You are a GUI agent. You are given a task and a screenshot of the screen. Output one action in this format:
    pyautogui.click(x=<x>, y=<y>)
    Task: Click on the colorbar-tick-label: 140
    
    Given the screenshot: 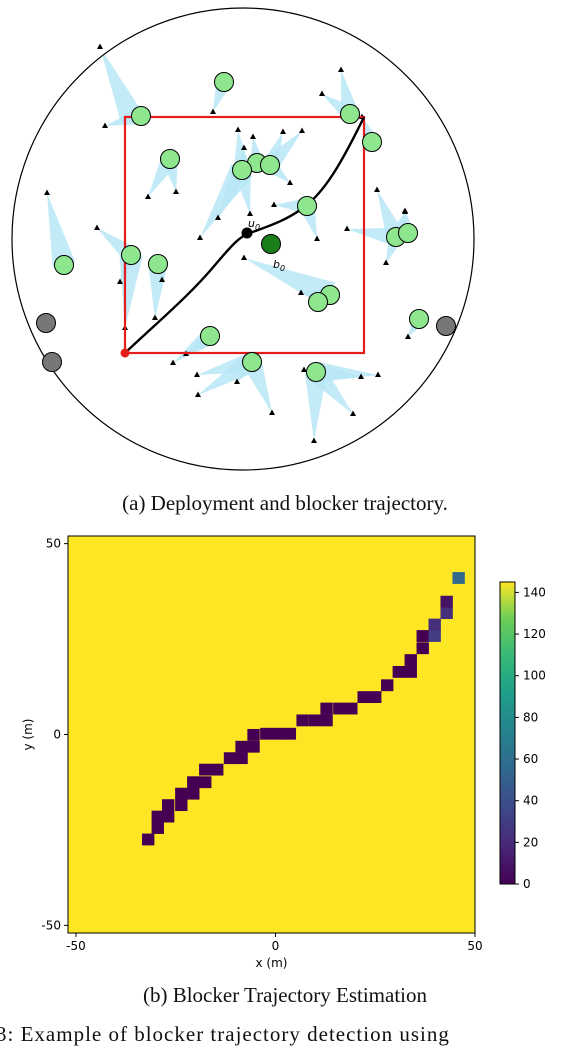 What is the action you would take?
    pyautogui.click(x=534, y=592)
    